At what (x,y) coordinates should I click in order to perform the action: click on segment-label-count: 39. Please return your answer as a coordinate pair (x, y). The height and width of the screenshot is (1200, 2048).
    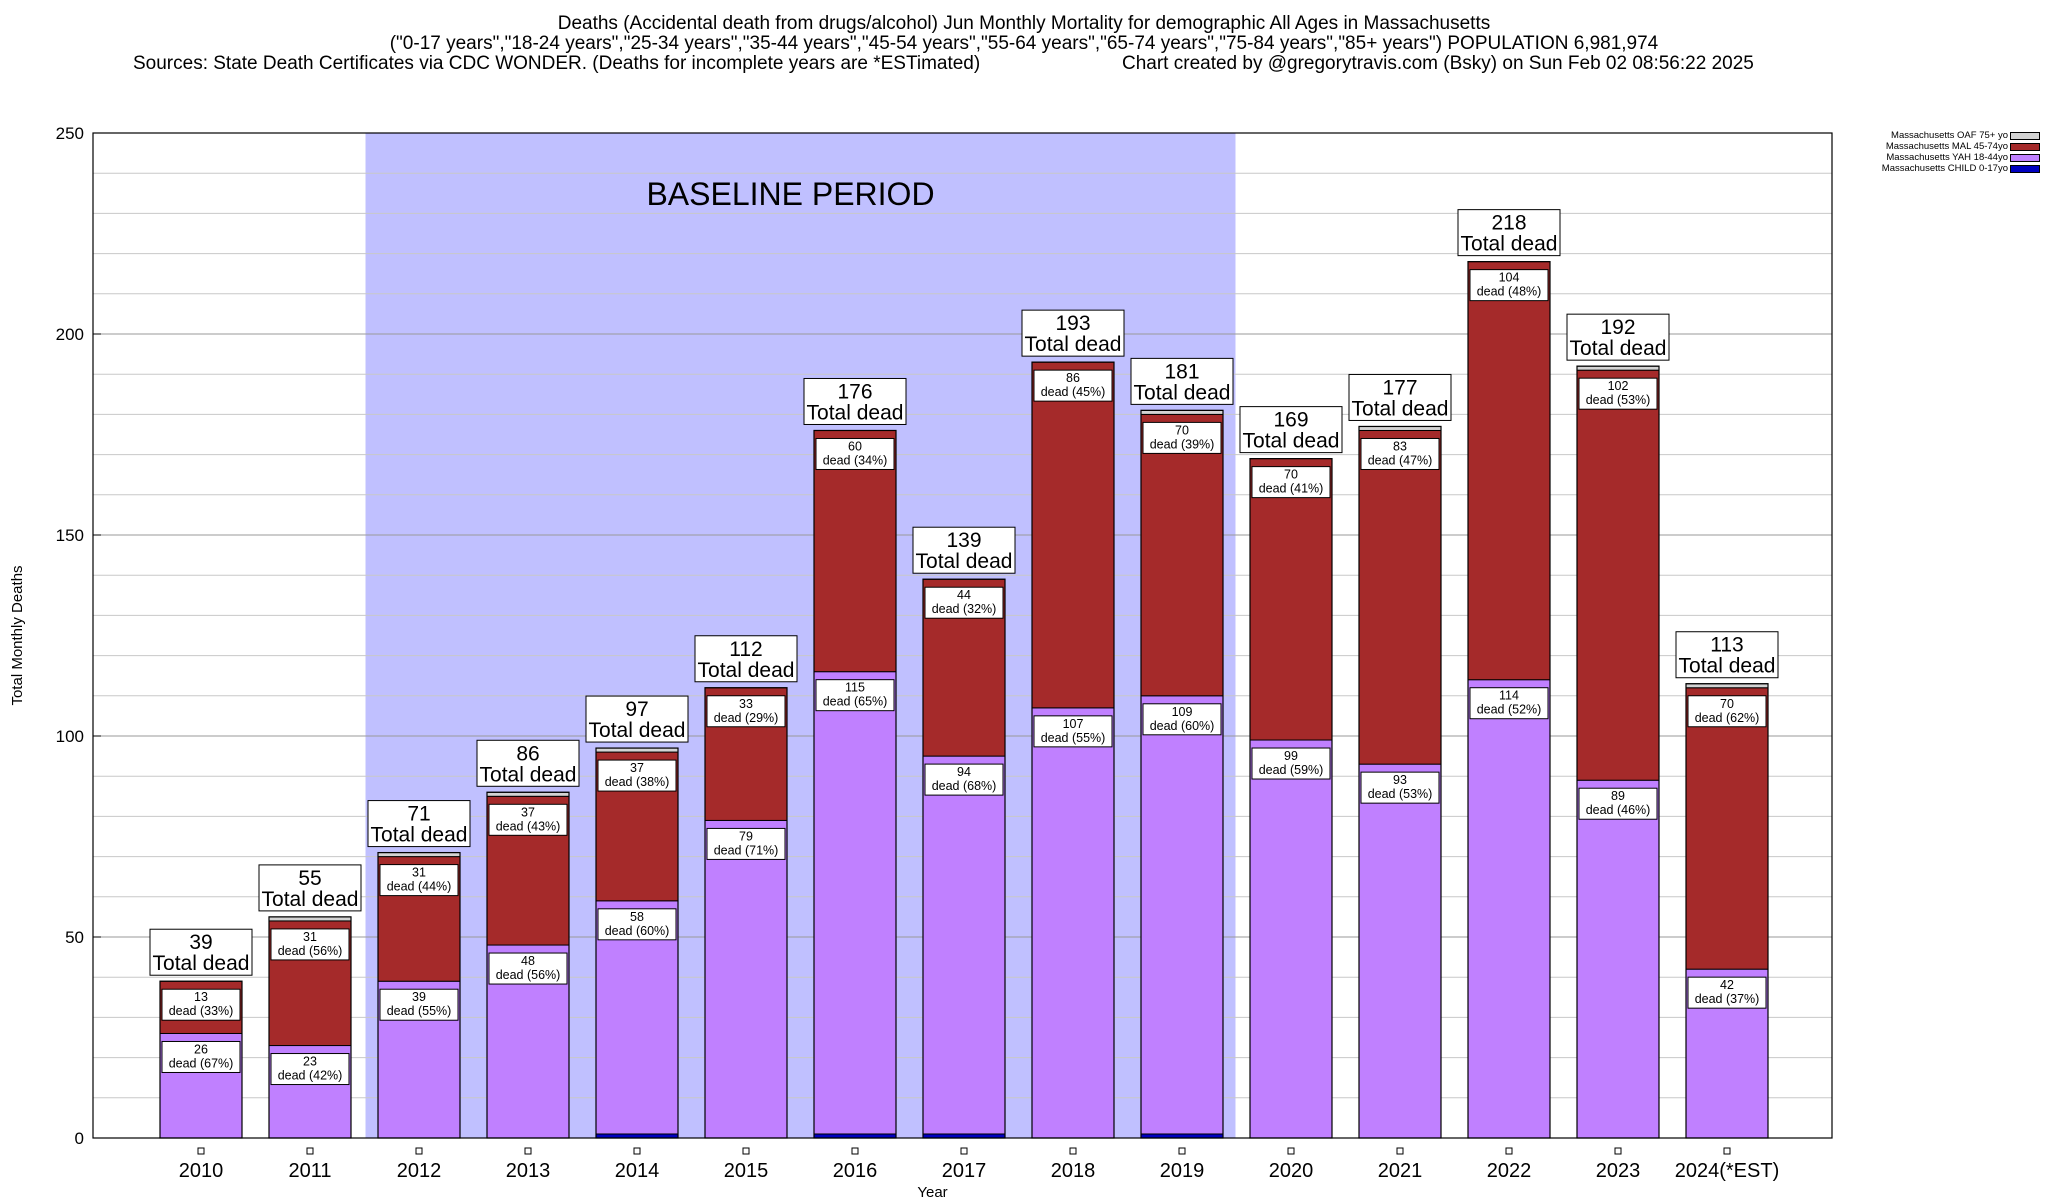
    Looking at the image, I should click on (419, 997).